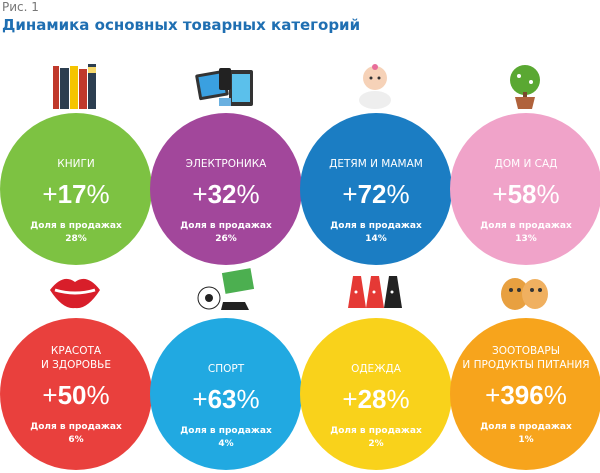 The height and width of the screenshot is (473, 600). I want to click on category-circle: ДОМ И САД +58% Доля в продажах 13%, so click(525, 189).